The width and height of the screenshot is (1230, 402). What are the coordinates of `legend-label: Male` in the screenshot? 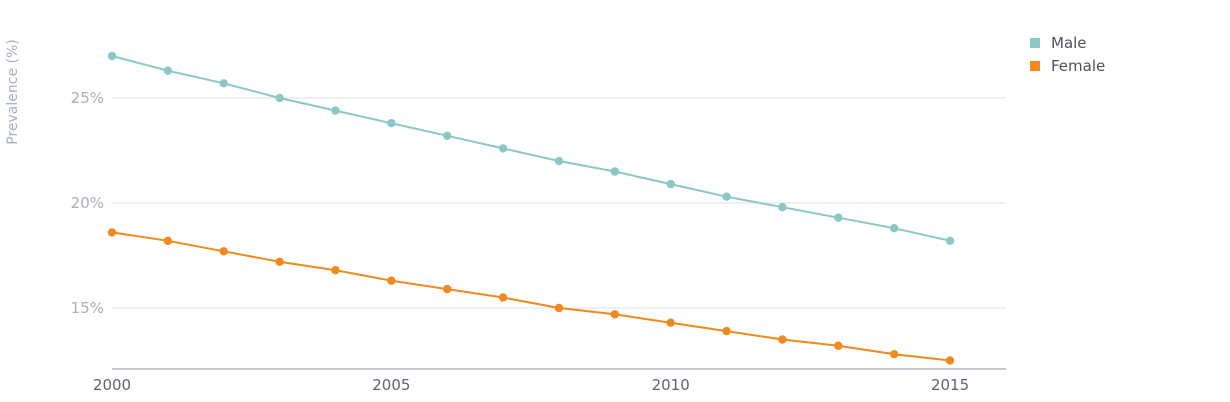 It's located at (1069, 43).